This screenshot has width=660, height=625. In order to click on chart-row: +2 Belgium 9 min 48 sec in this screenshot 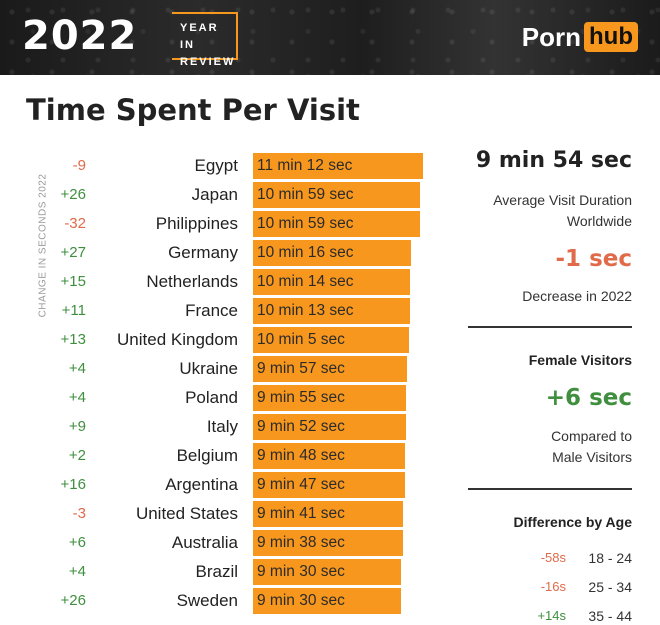, I will do `click(215, 456)`.